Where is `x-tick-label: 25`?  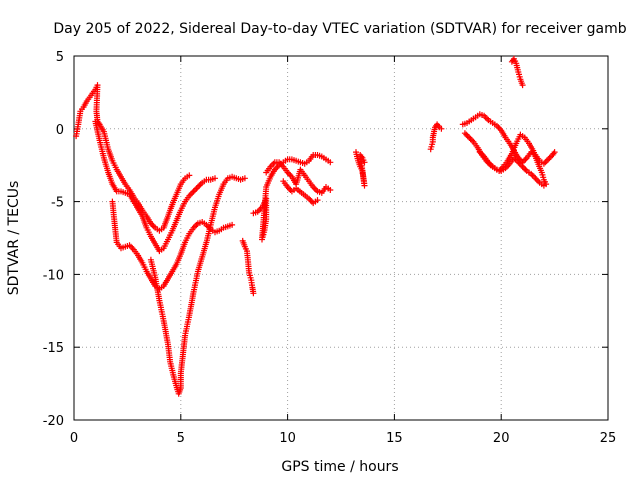
x-tick-label: 25 is located at coordinates (608, 438).